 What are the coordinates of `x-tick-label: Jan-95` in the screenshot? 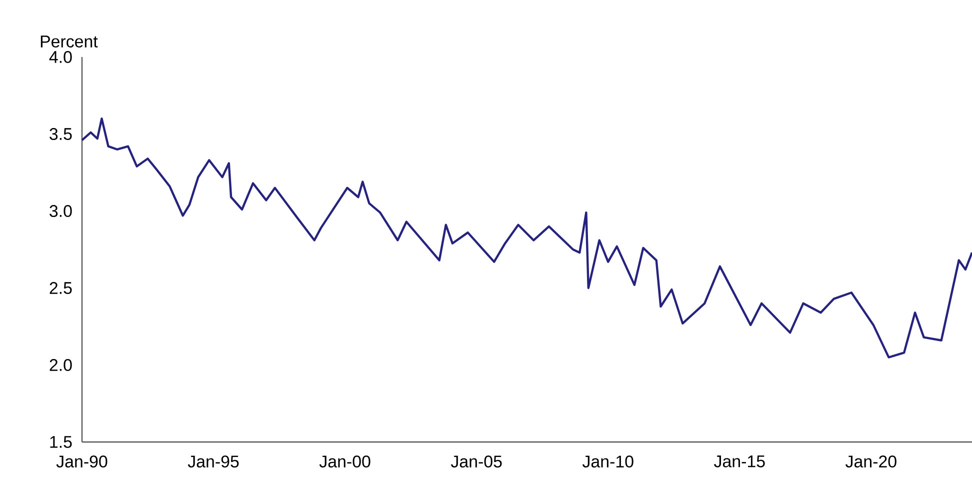 It's located at (213, 462).